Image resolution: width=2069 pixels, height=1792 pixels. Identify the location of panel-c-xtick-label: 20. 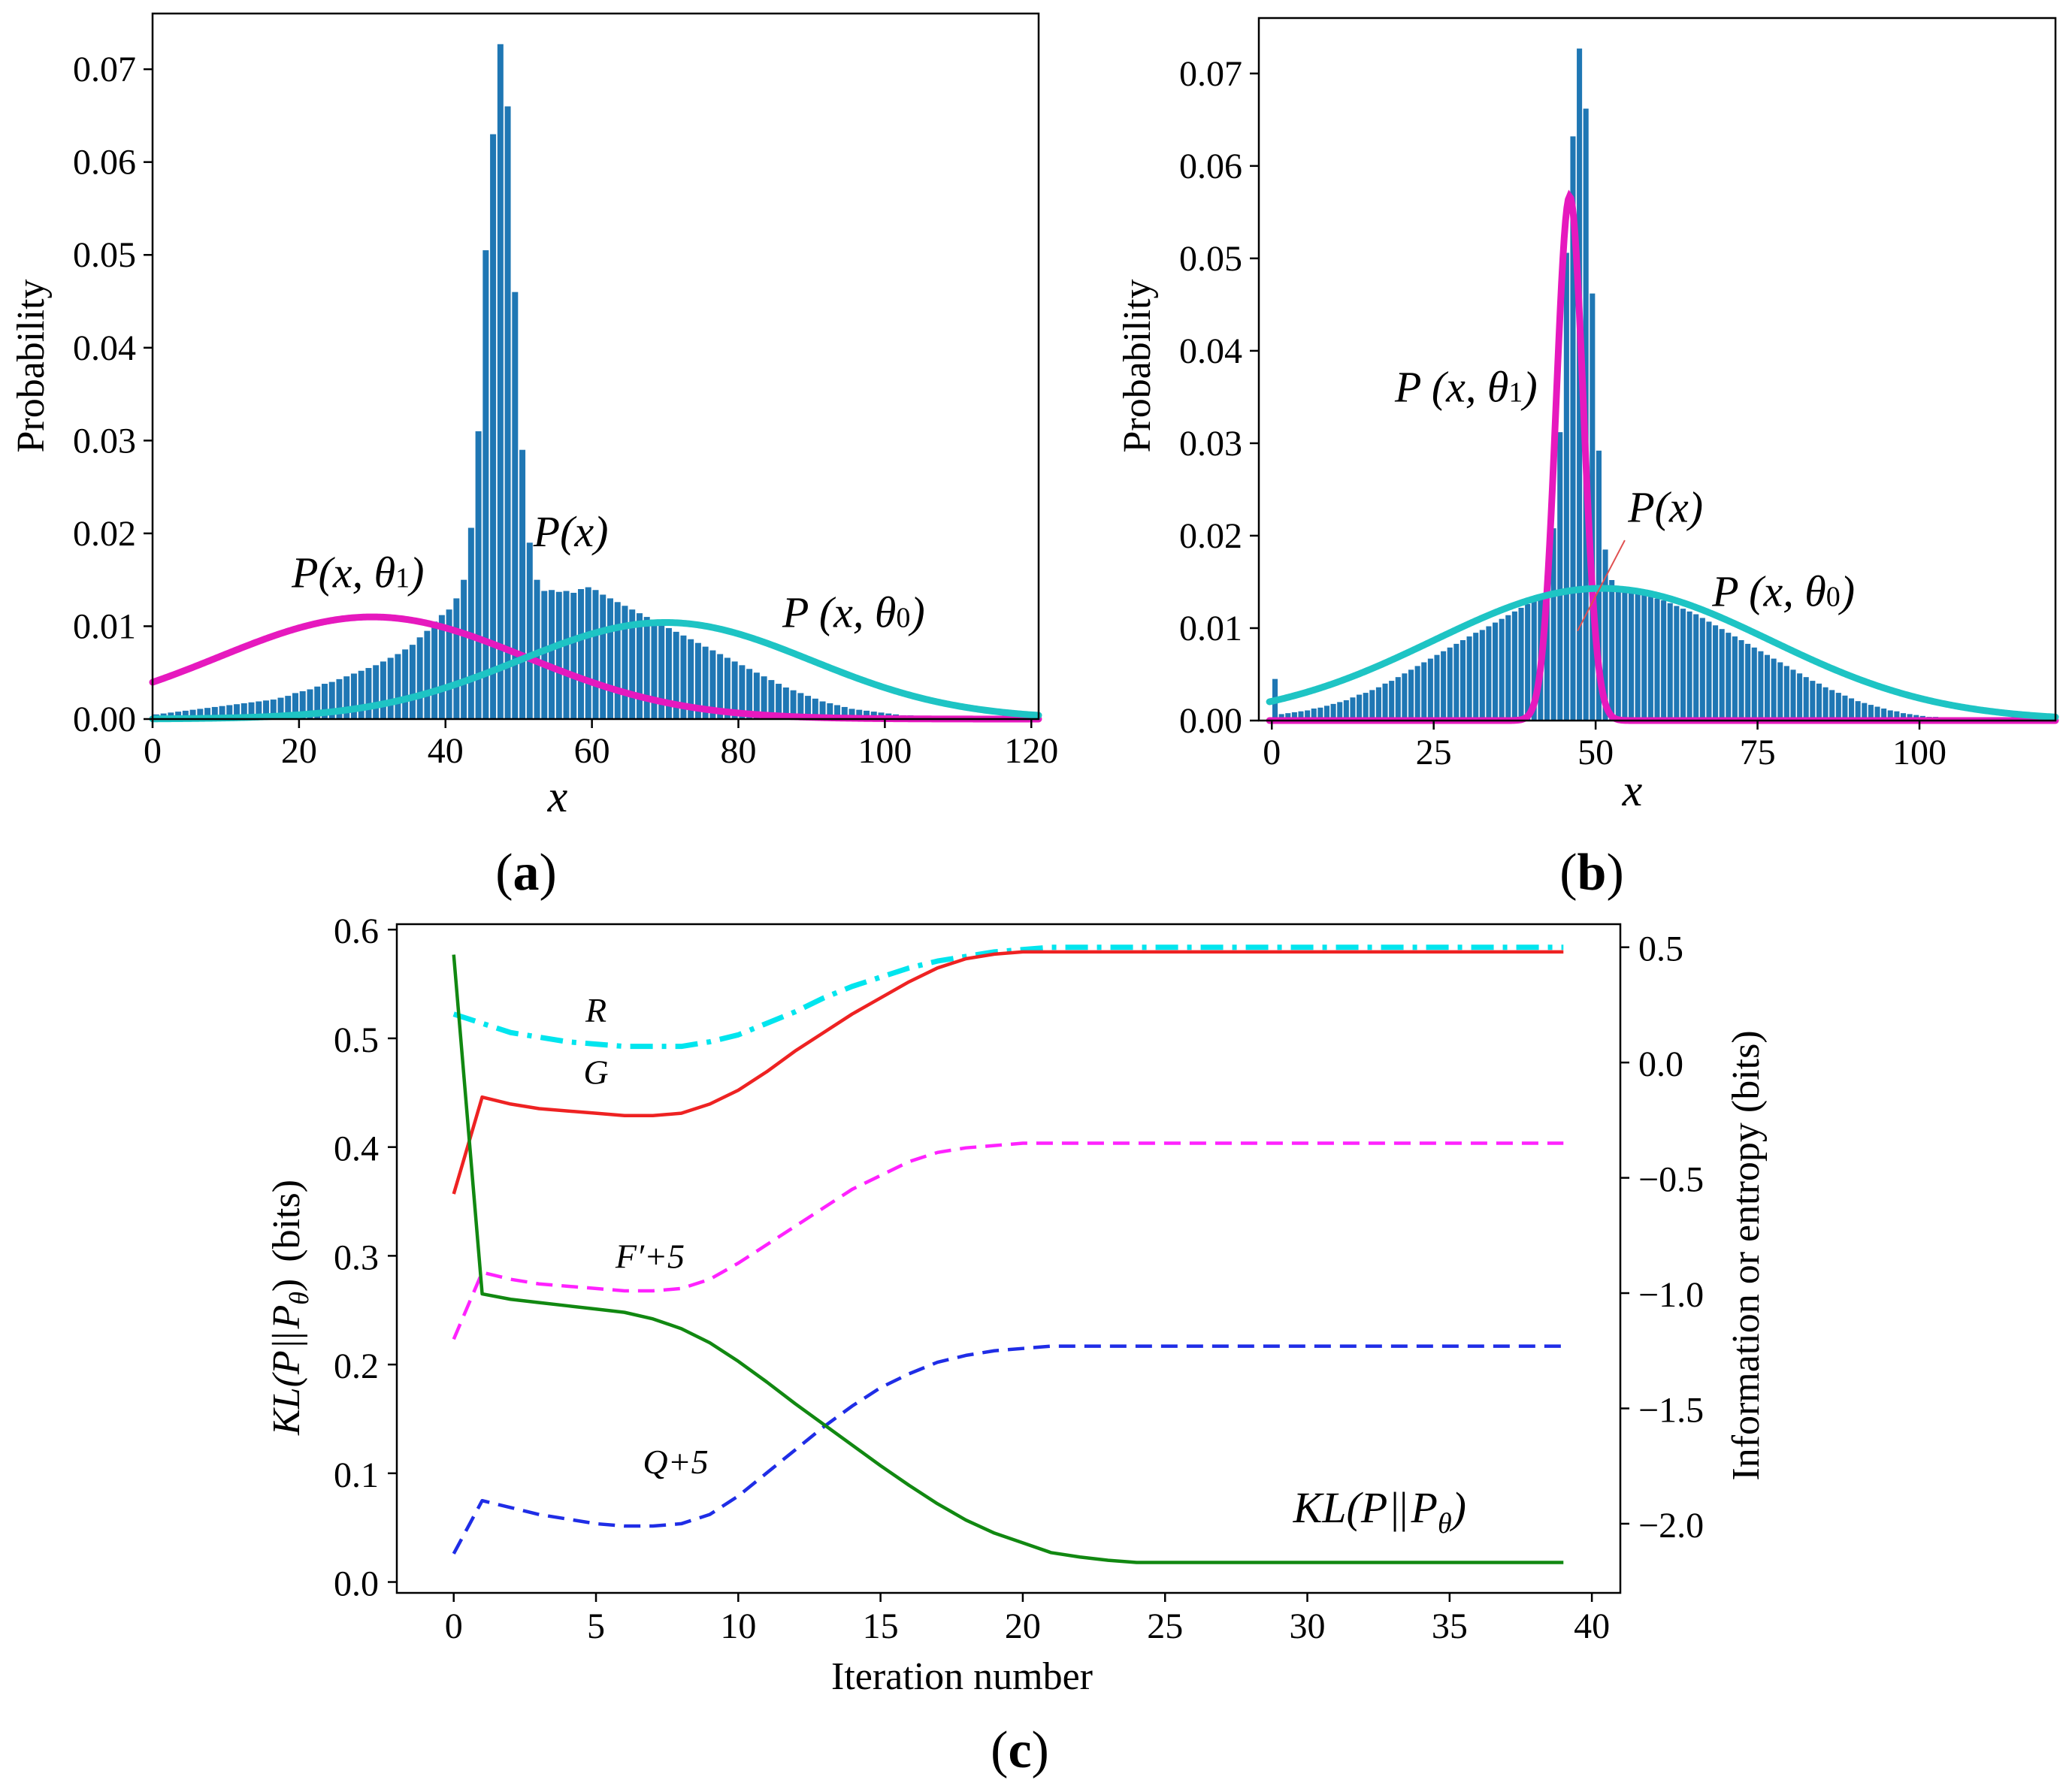
(1023, 1626).